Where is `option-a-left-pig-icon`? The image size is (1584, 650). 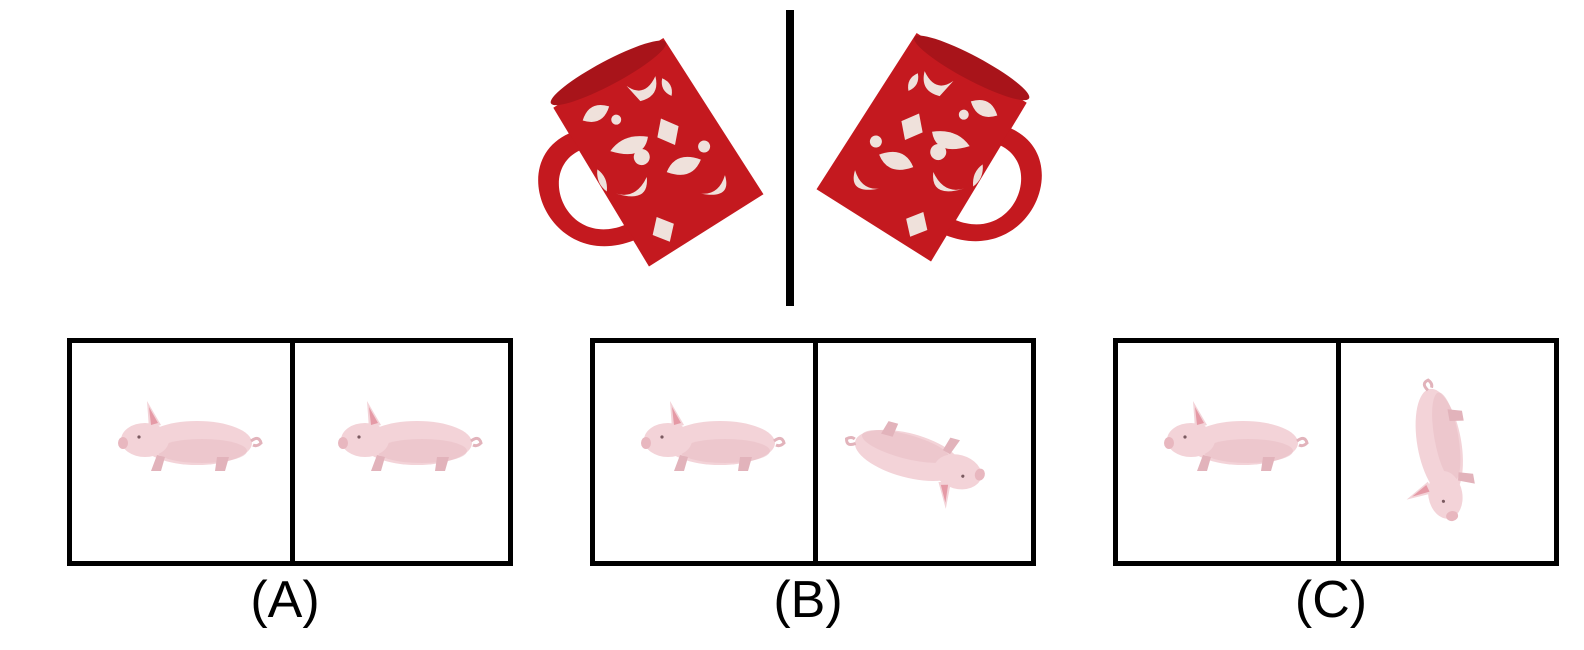 option-a-left-pig-icon is located at coordinates (189, 436).